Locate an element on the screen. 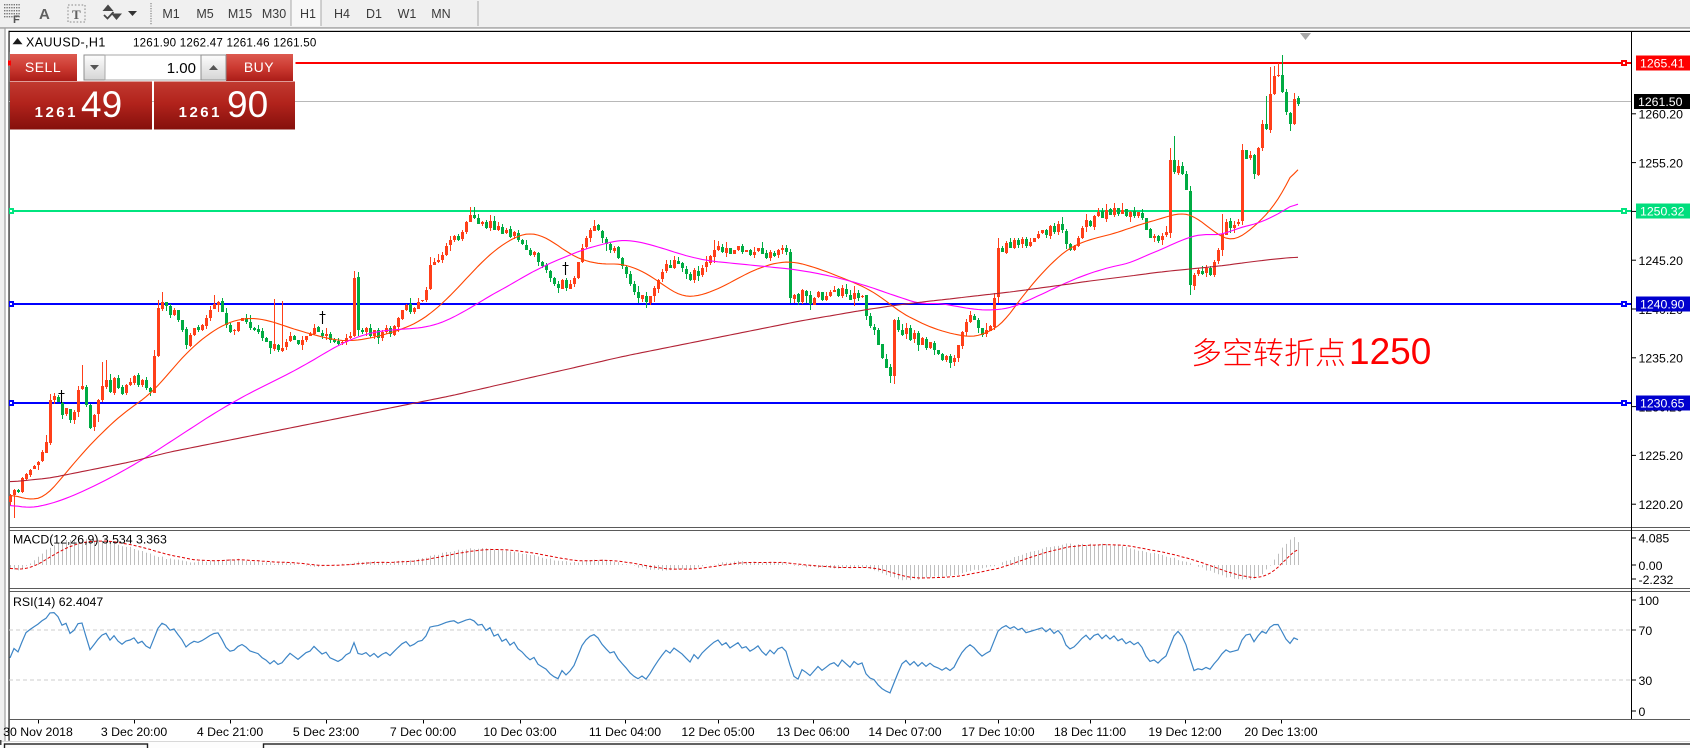  svg-text: 4.085 is located at coordinates (1654, 539).